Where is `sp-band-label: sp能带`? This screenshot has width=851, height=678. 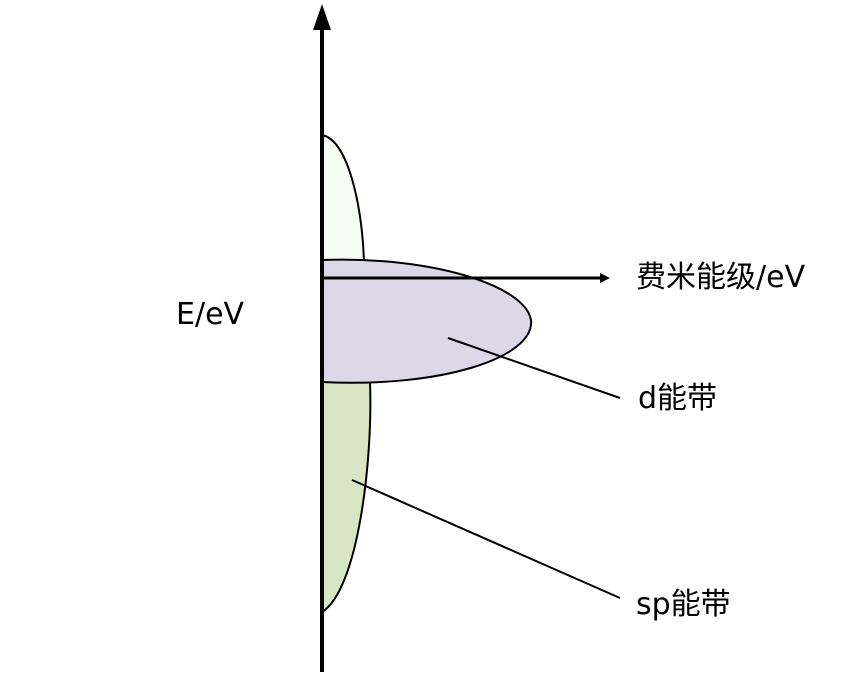
sp-band-label: sp能带 is located at coordinates (683, 604).